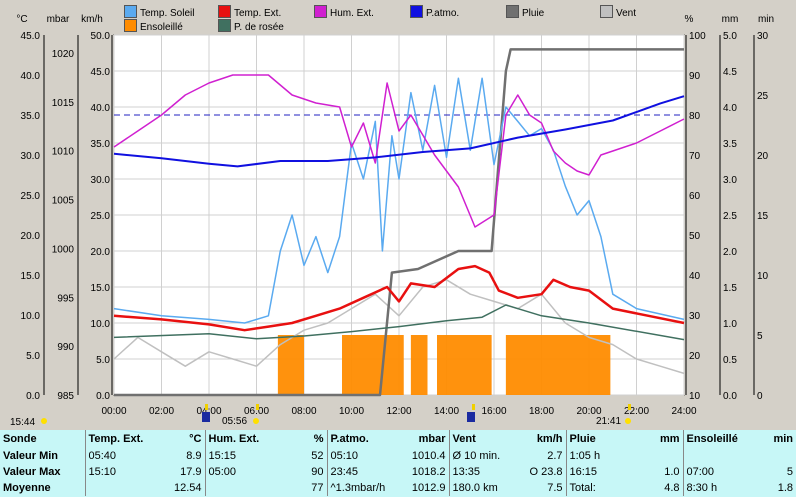 This screenshot has width=796, height=497. What do you see at coordinates (234, 421) in the screenshot?
I see `sunrise-time: 05:56` at bounding box center [234, 421].